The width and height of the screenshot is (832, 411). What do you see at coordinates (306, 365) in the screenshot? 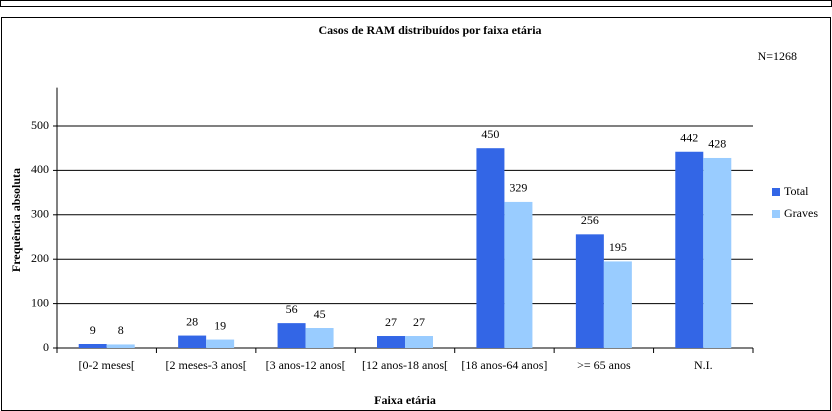
I see `x-tick-label: [3 anos-12 anos[` at bounding box center [306, 365].